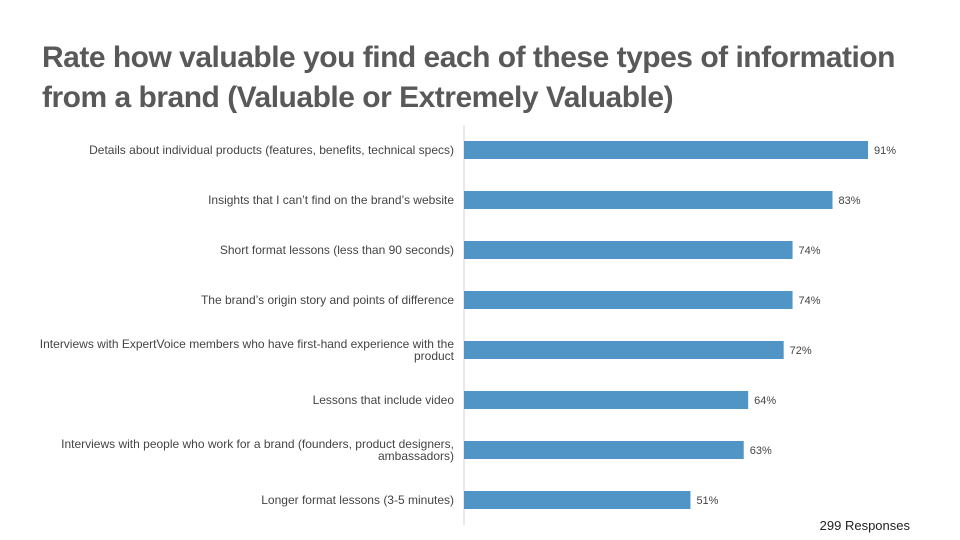 Image resolution: width=960 pixels, height=540 pixels. What do you see at coordinates (864, 525) in the screenshot?
I see `annotation: 299 Responses` at bounding box center [864, 525].